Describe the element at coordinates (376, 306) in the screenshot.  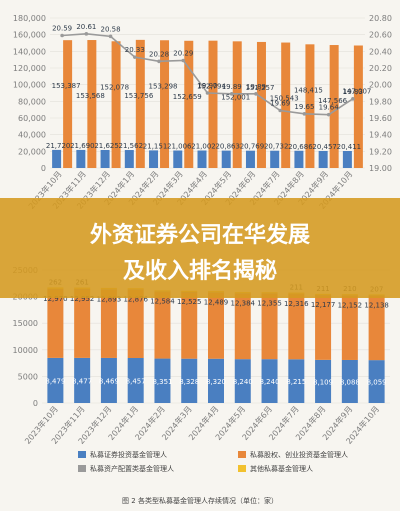
I see `data-label-equity: 12,138` at that location.